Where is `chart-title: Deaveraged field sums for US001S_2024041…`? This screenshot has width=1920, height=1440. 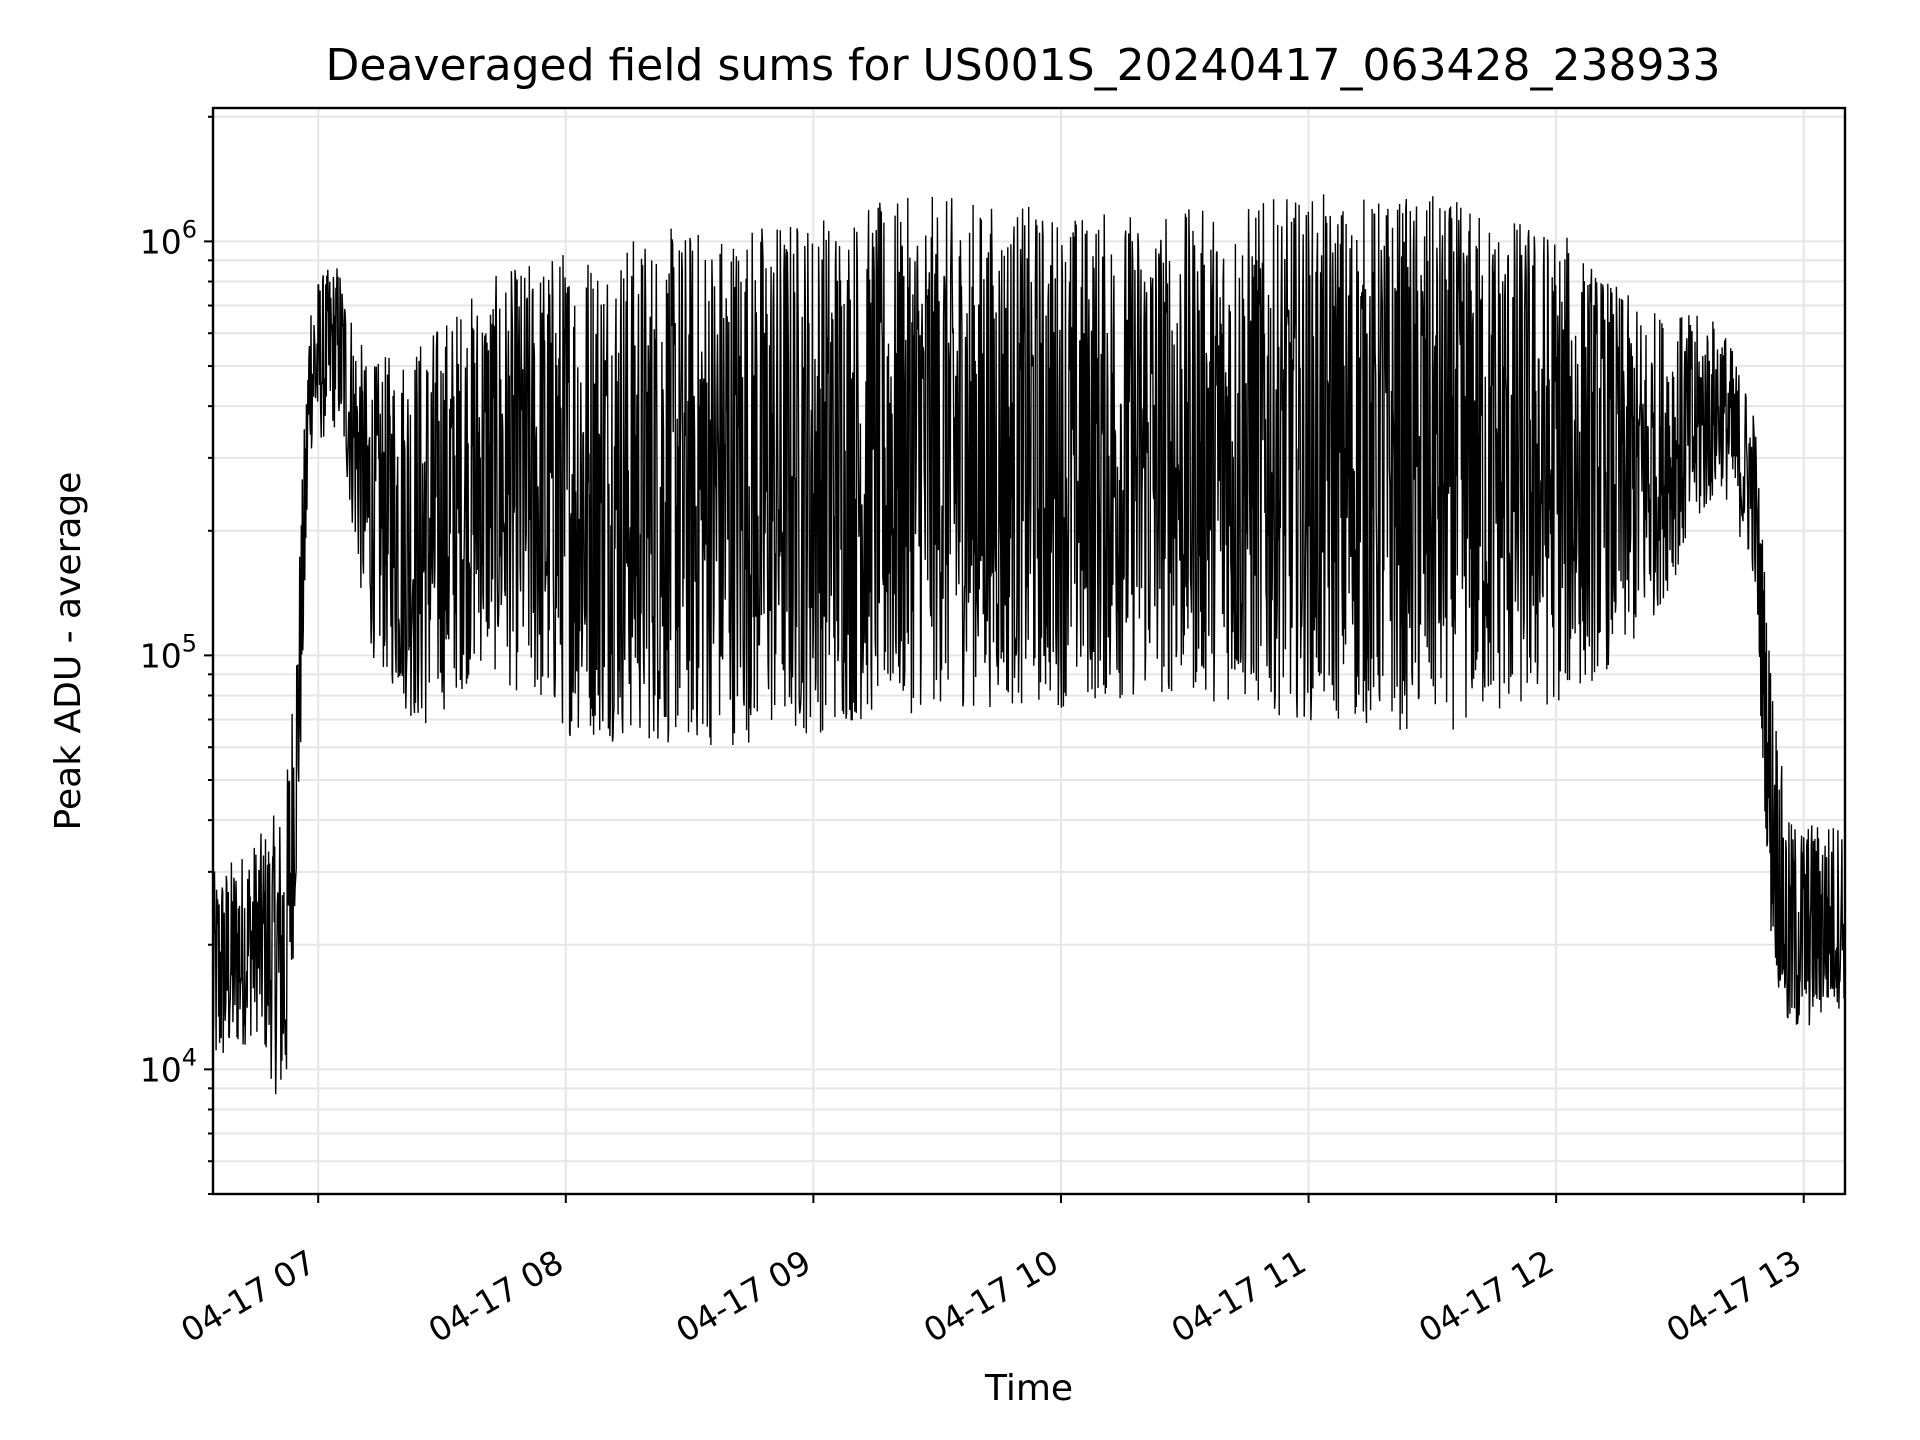 chart-title: Deaveraged field sums for US001S_2024041… is located at coordinates (1023, 65).